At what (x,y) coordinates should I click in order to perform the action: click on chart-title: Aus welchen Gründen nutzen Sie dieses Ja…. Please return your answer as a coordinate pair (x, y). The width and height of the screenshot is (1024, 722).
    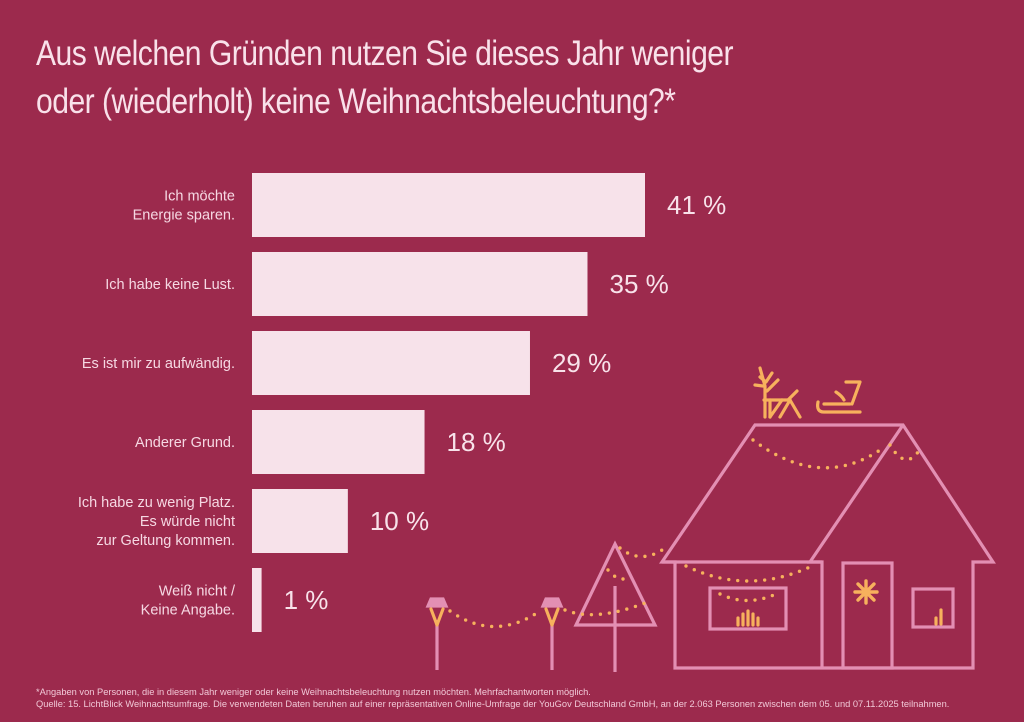
    Looking at the image, I should click on (513, 78).